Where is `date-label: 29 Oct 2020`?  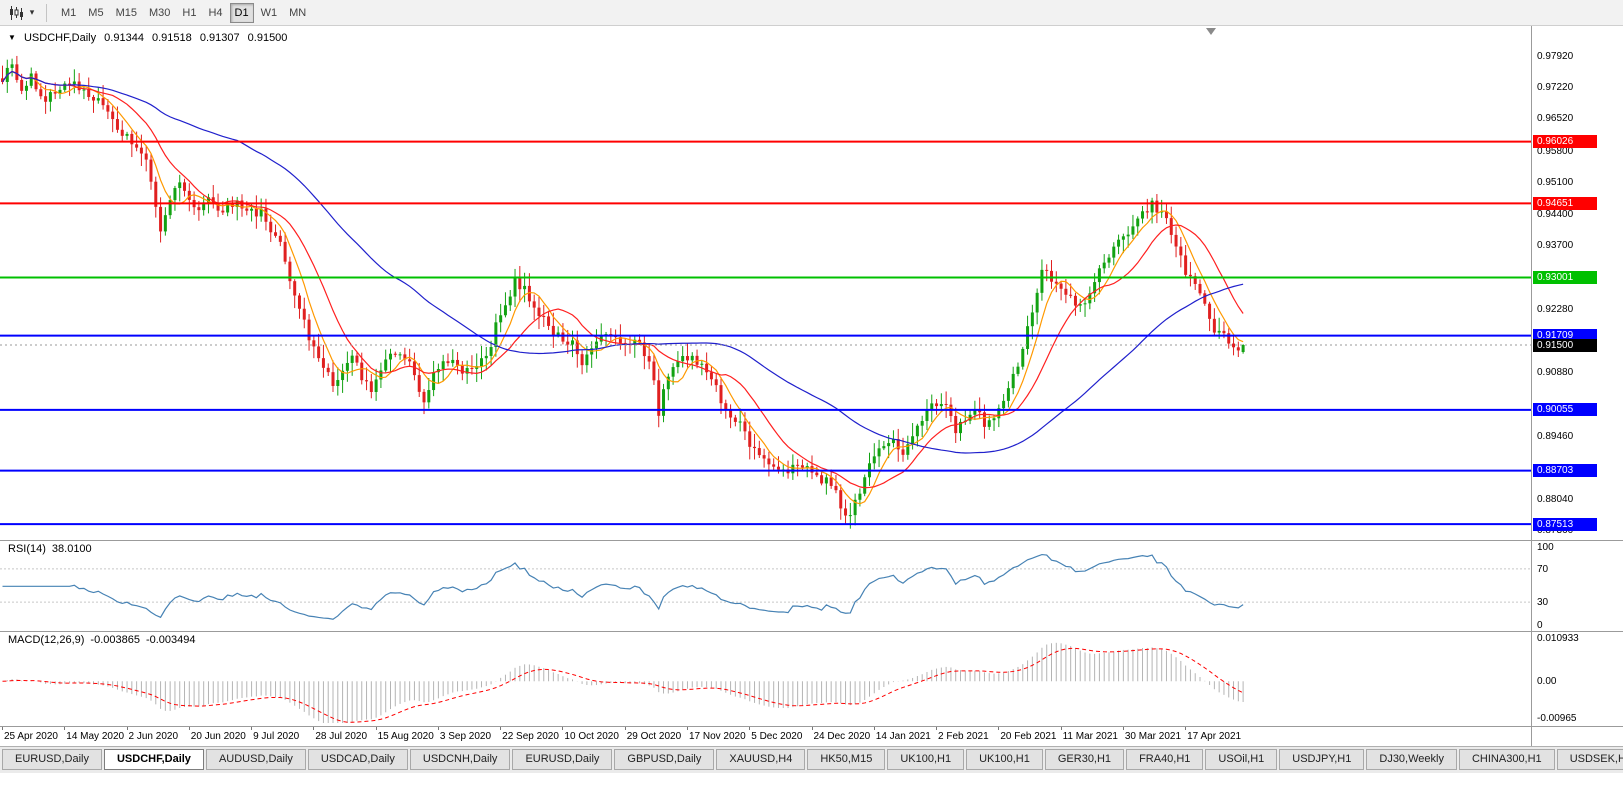 date-label: 29 Oct 2020 is located at coordinates (654, 736).